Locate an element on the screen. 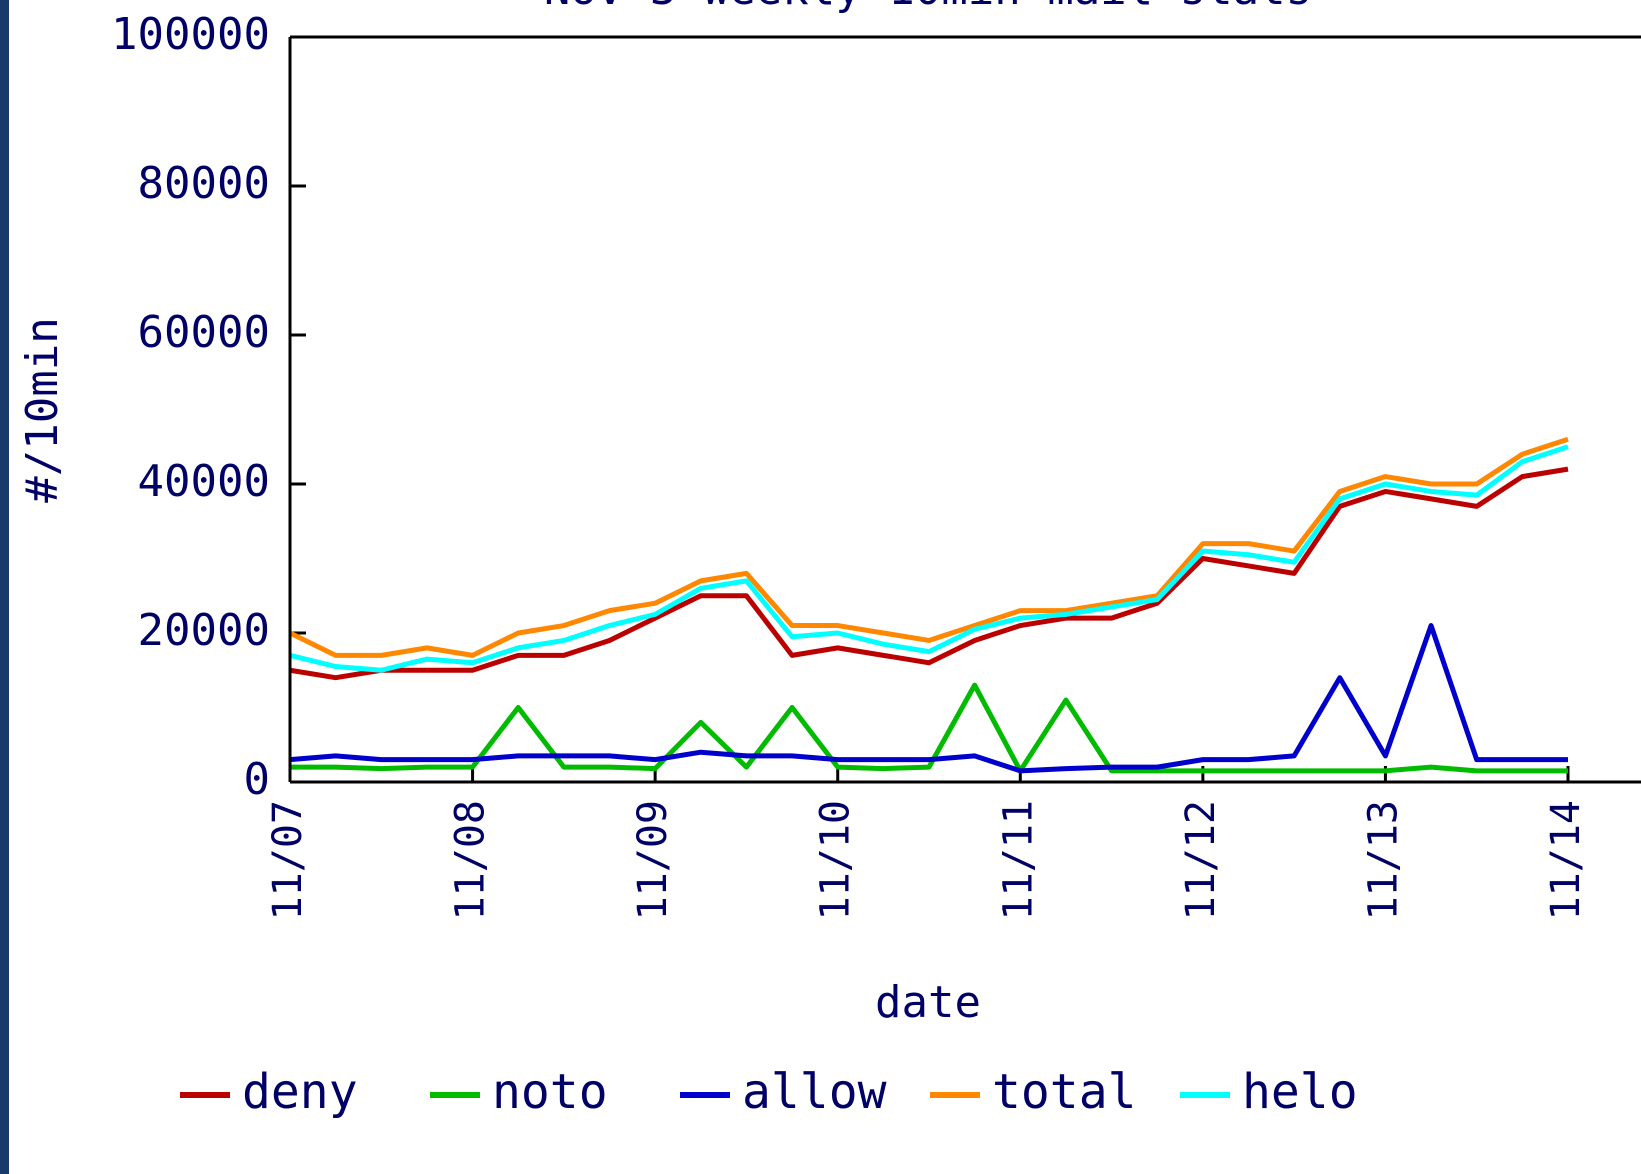 Image resolution: width=1641 pixels, height=1174 pixels. legend-label: noto is located at coordinates (550, 1092).